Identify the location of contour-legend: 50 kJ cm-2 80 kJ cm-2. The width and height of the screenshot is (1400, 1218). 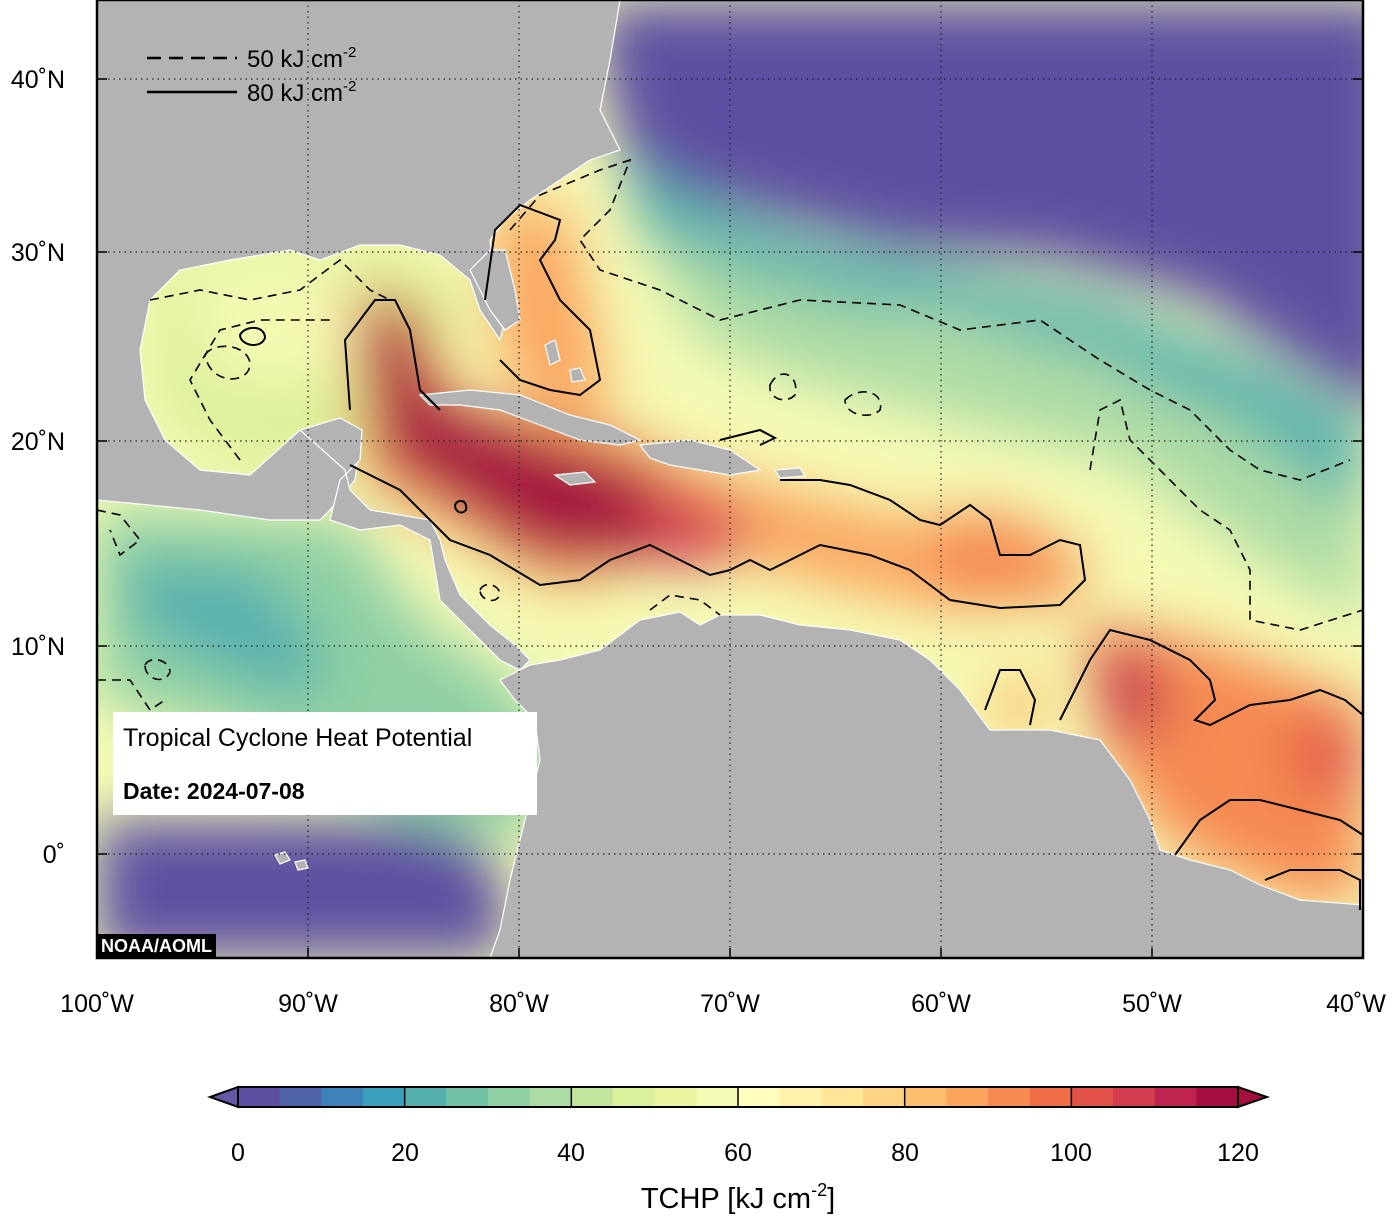
(251, 75).